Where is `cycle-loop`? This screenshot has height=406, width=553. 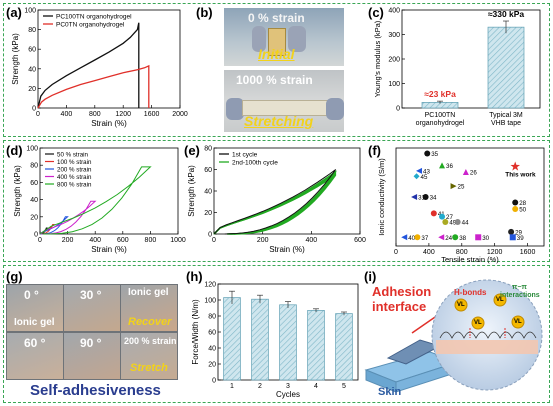
cycle-loop is located at coordinates (275, 204).